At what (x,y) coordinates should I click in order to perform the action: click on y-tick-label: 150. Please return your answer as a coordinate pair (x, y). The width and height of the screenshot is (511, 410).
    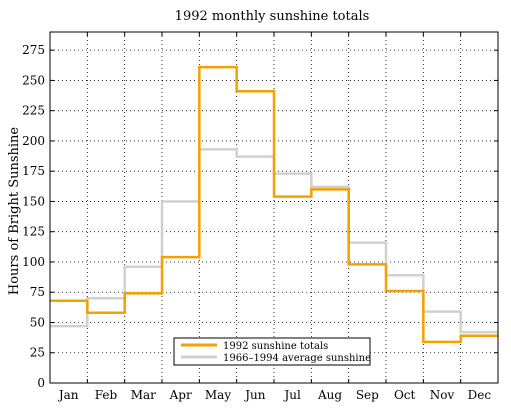
    Looking at the image, I should click on (33, 201).